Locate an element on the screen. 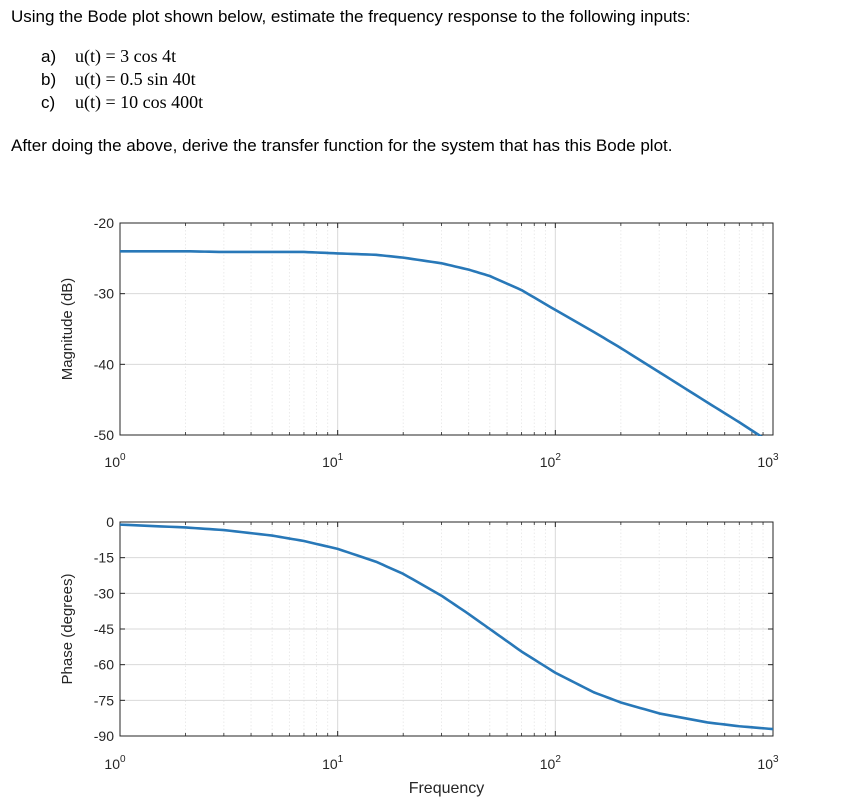  item-expression: u(t) = 3 cos 4t is located at coordinates (126, 56).